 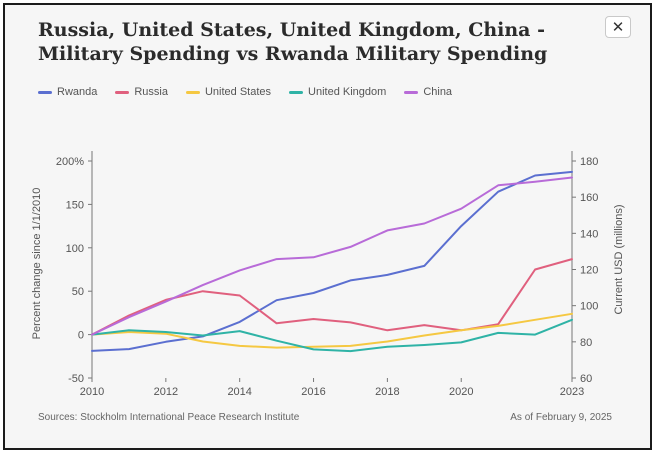 I want to click on x-tick-label: 2010, so click(x=92, y=392).